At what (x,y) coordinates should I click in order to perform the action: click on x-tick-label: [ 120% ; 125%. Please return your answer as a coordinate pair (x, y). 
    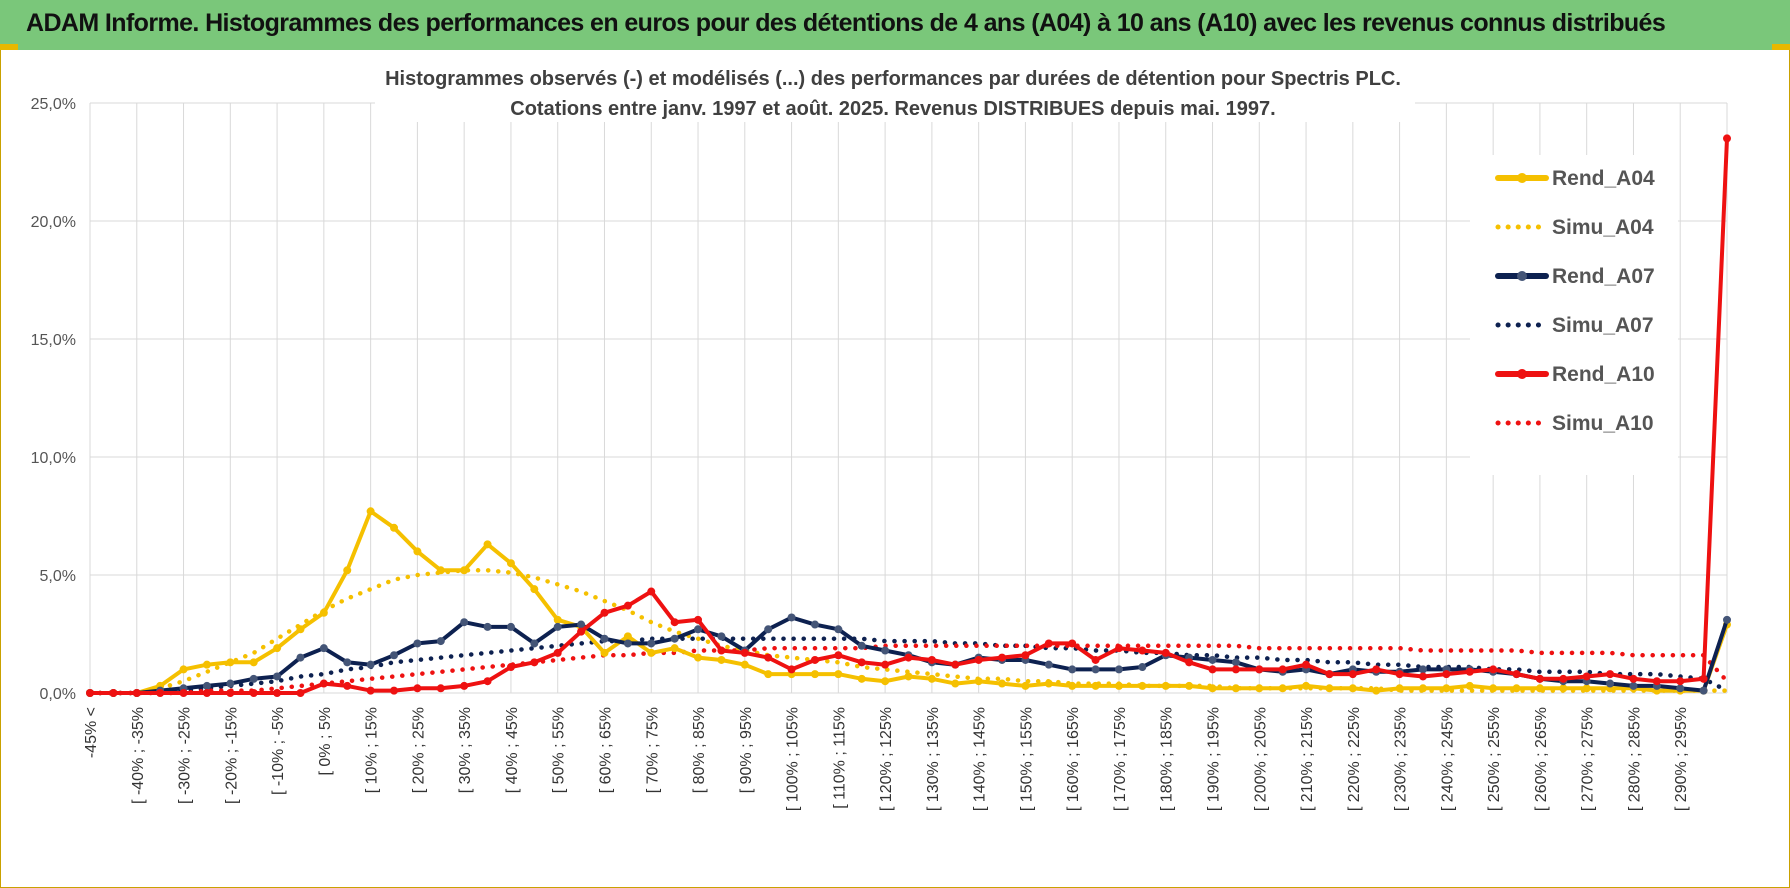
    Looking at the image, I should click on (886, 759).